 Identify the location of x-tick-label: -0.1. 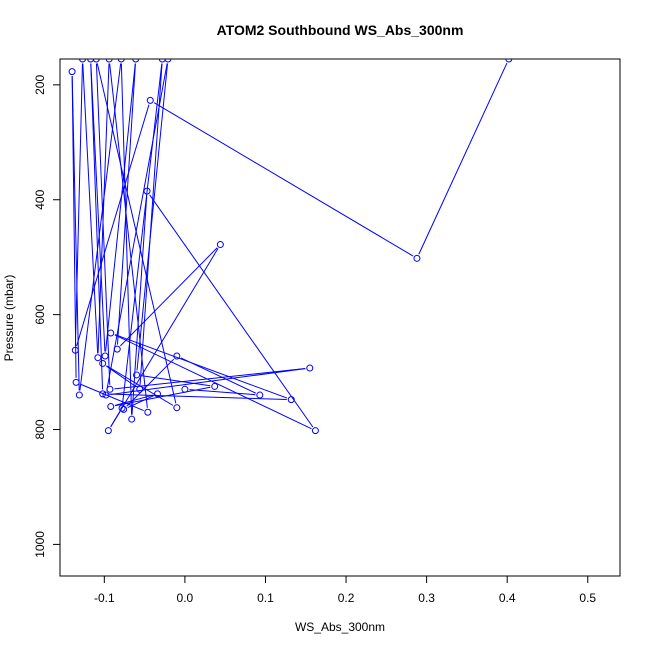
(104, 598).